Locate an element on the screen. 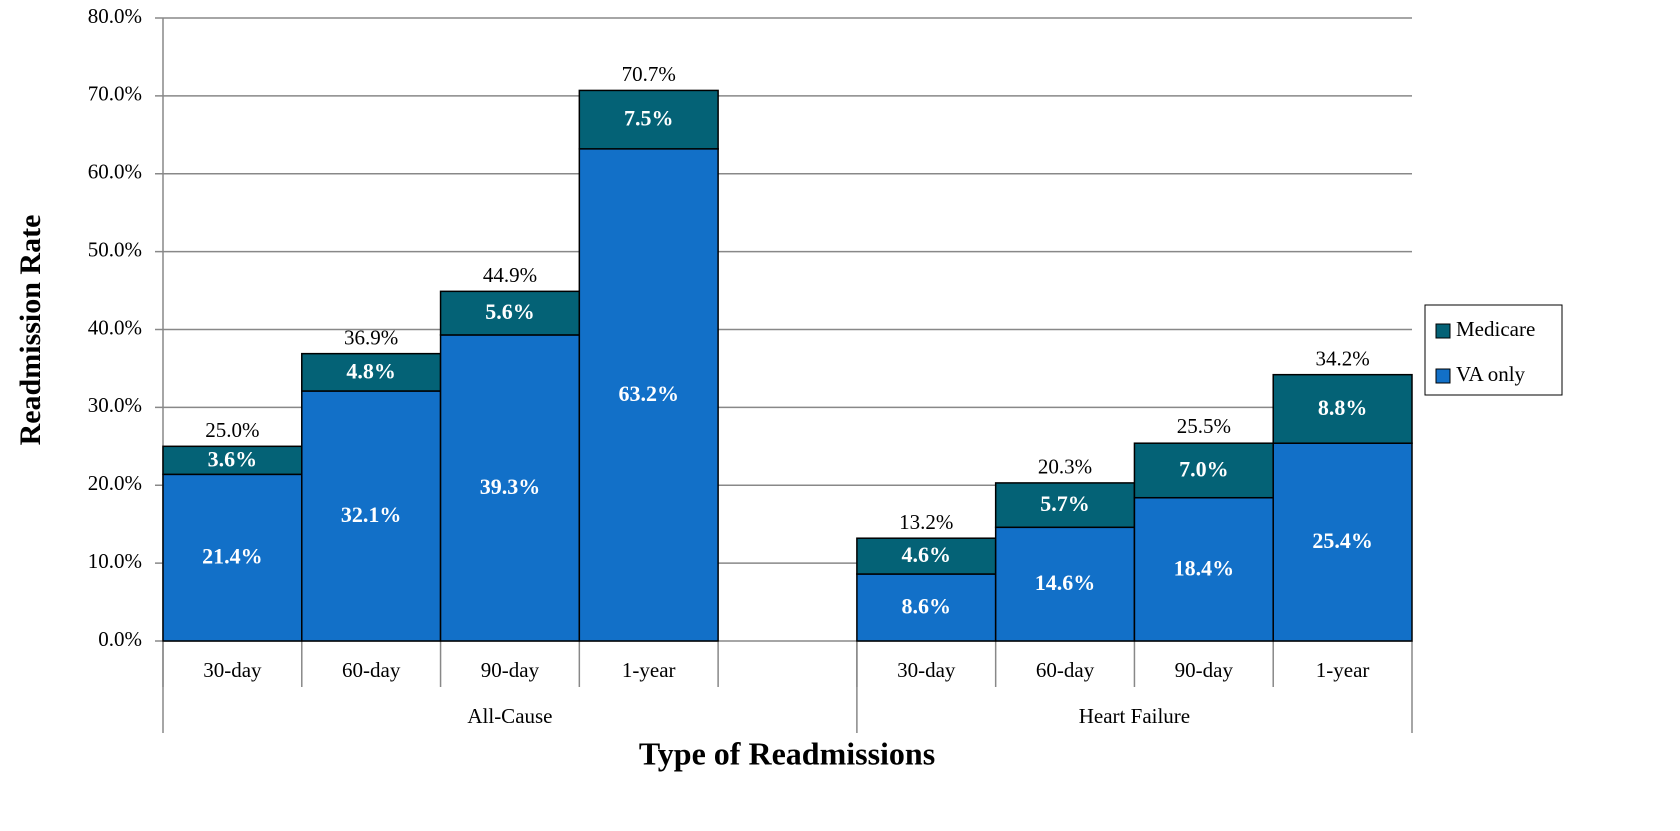 The width and height of the screenshot is (1680, 831). data-label: 32.1% is located at coordinates (371, 514).